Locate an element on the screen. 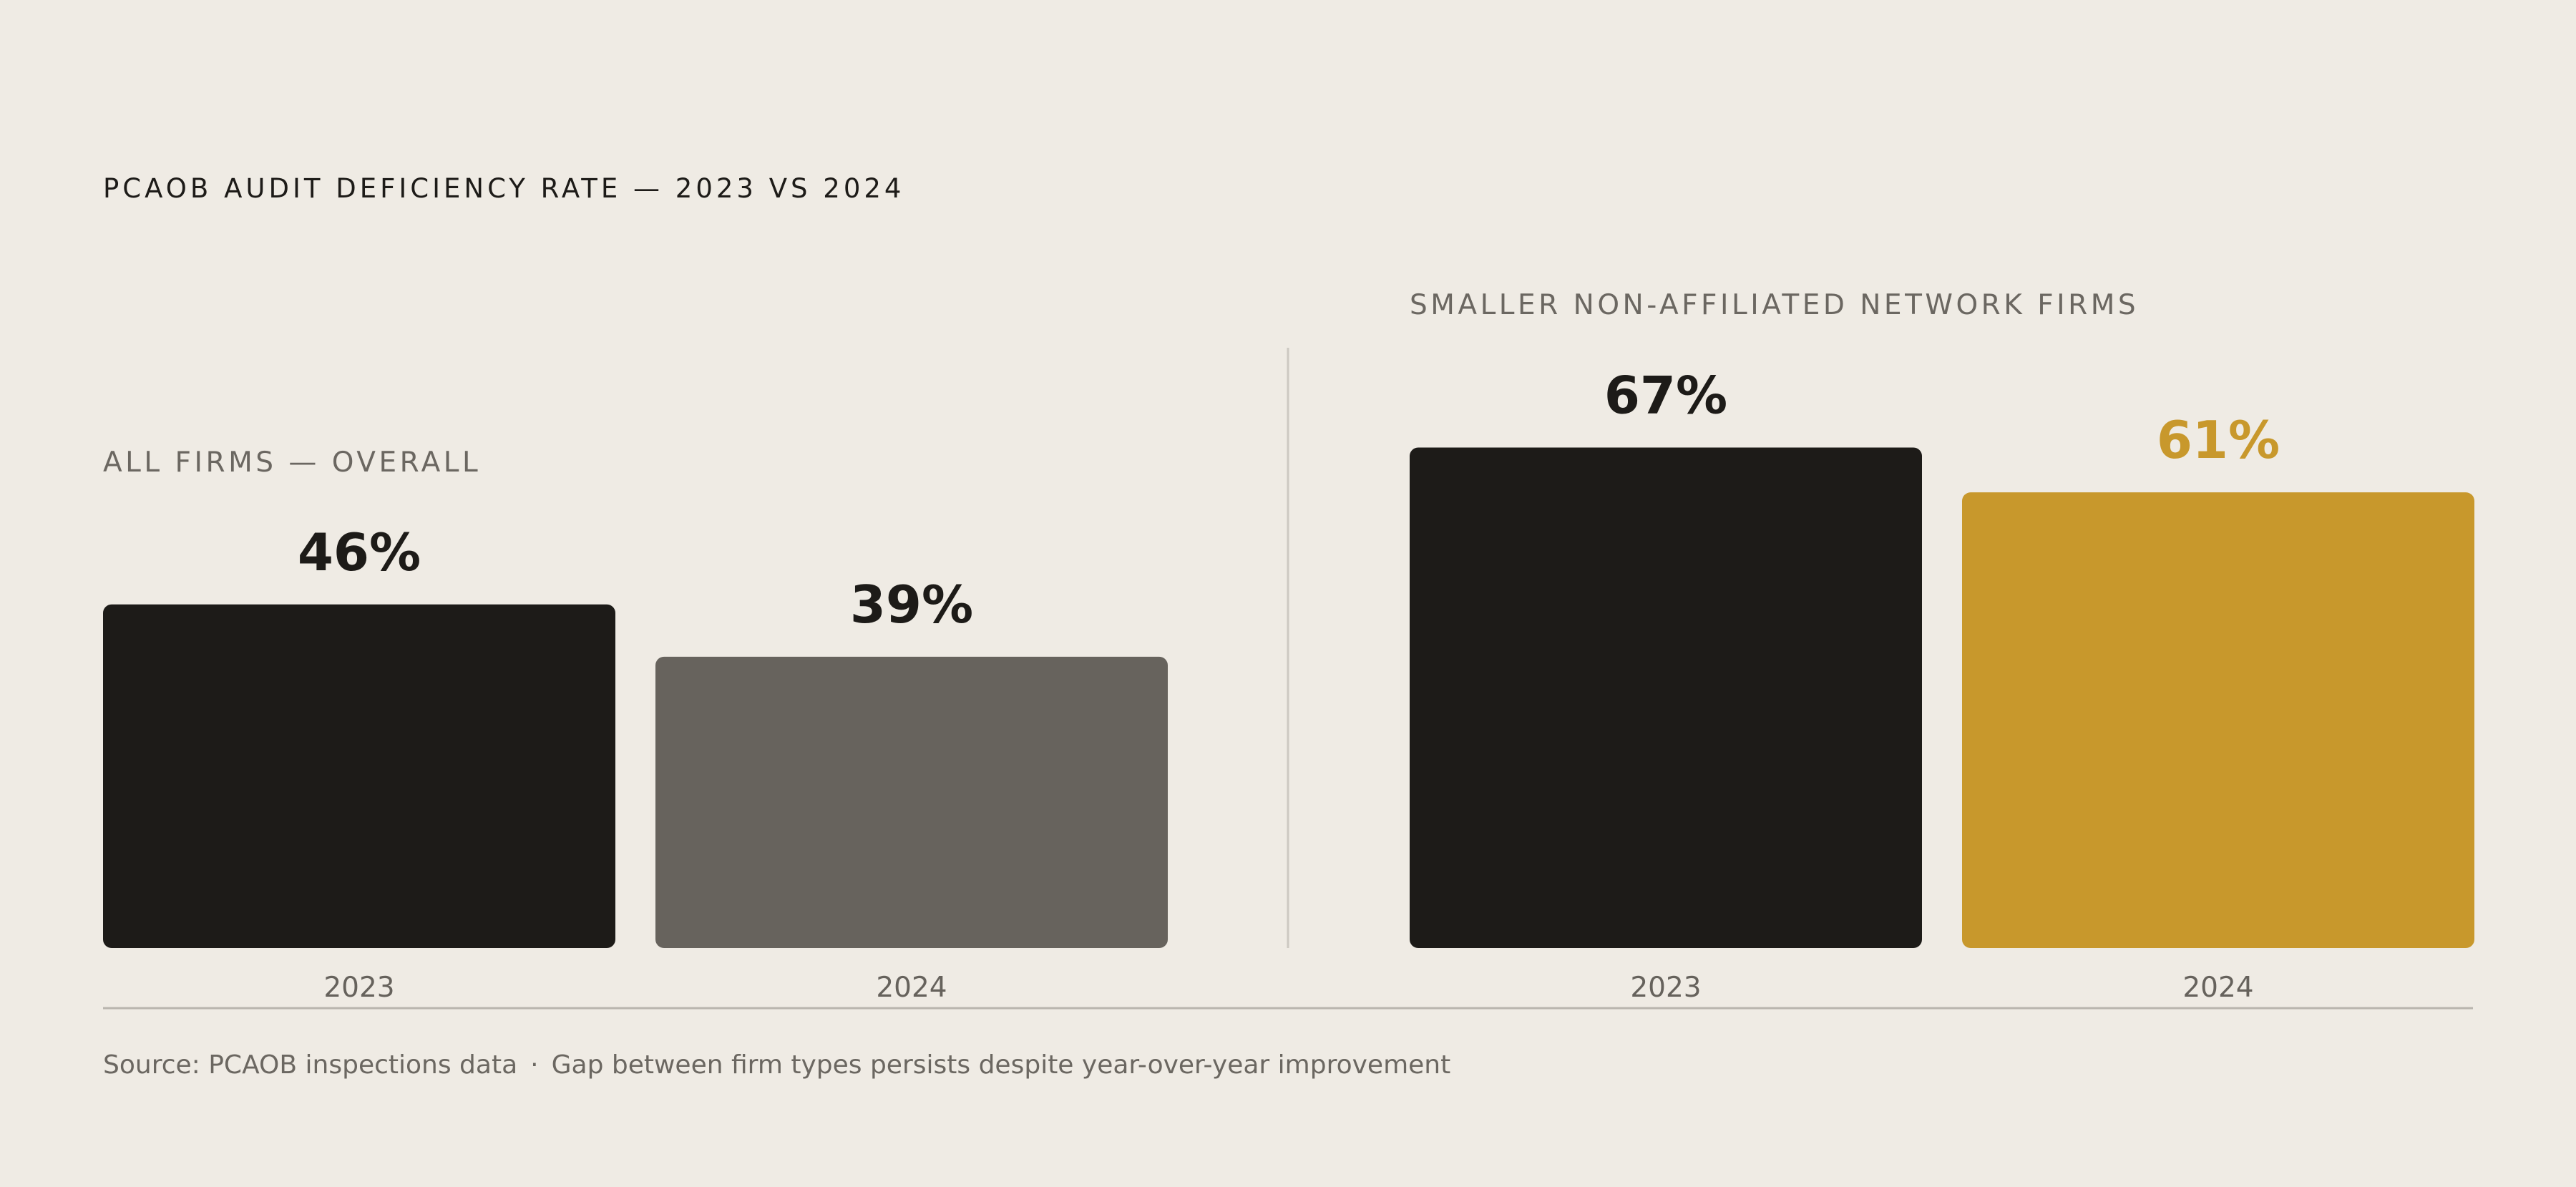  bar-all-firms-2023 is located at coordinates (359, 776).